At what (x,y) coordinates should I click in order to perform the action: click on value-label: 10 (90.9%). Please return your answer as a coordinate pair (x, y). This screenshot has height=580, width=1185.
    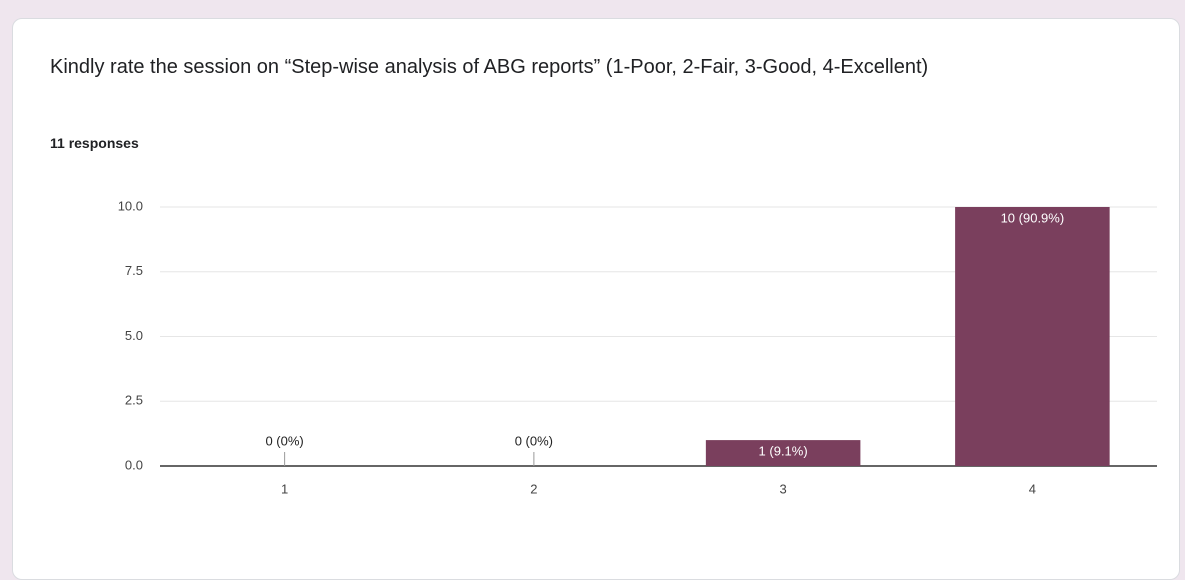
    Looking at the image, I should click on (1033, 217).